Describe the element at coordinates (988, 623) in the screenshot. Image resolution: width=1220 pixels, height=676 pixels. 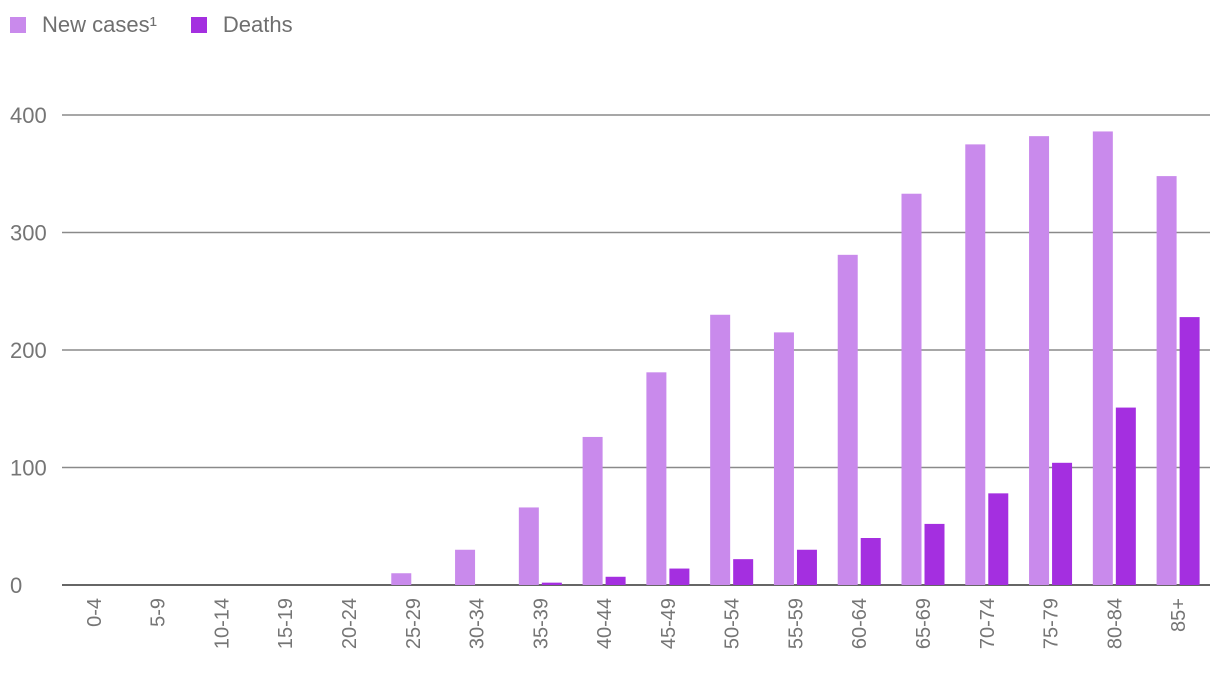
I see `x-tick-label: 70-74` at that location.